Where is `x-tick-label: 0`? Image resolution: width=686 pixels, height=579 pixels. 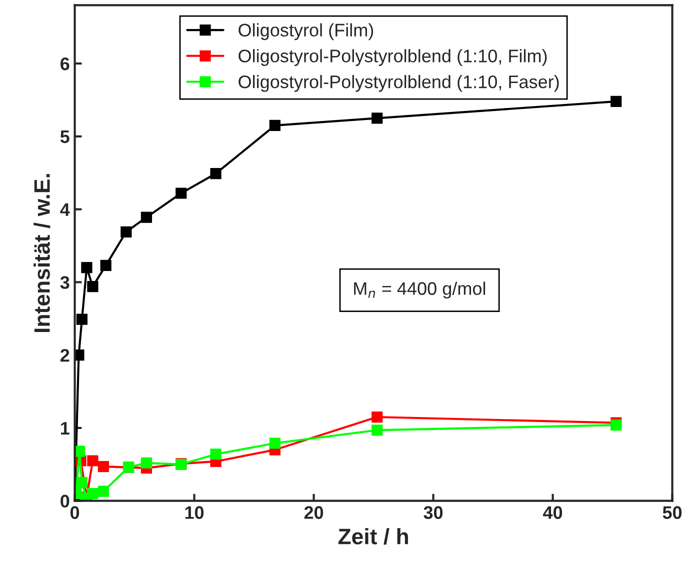
x-tick-label: 0 is located at coordinates (75, 512).